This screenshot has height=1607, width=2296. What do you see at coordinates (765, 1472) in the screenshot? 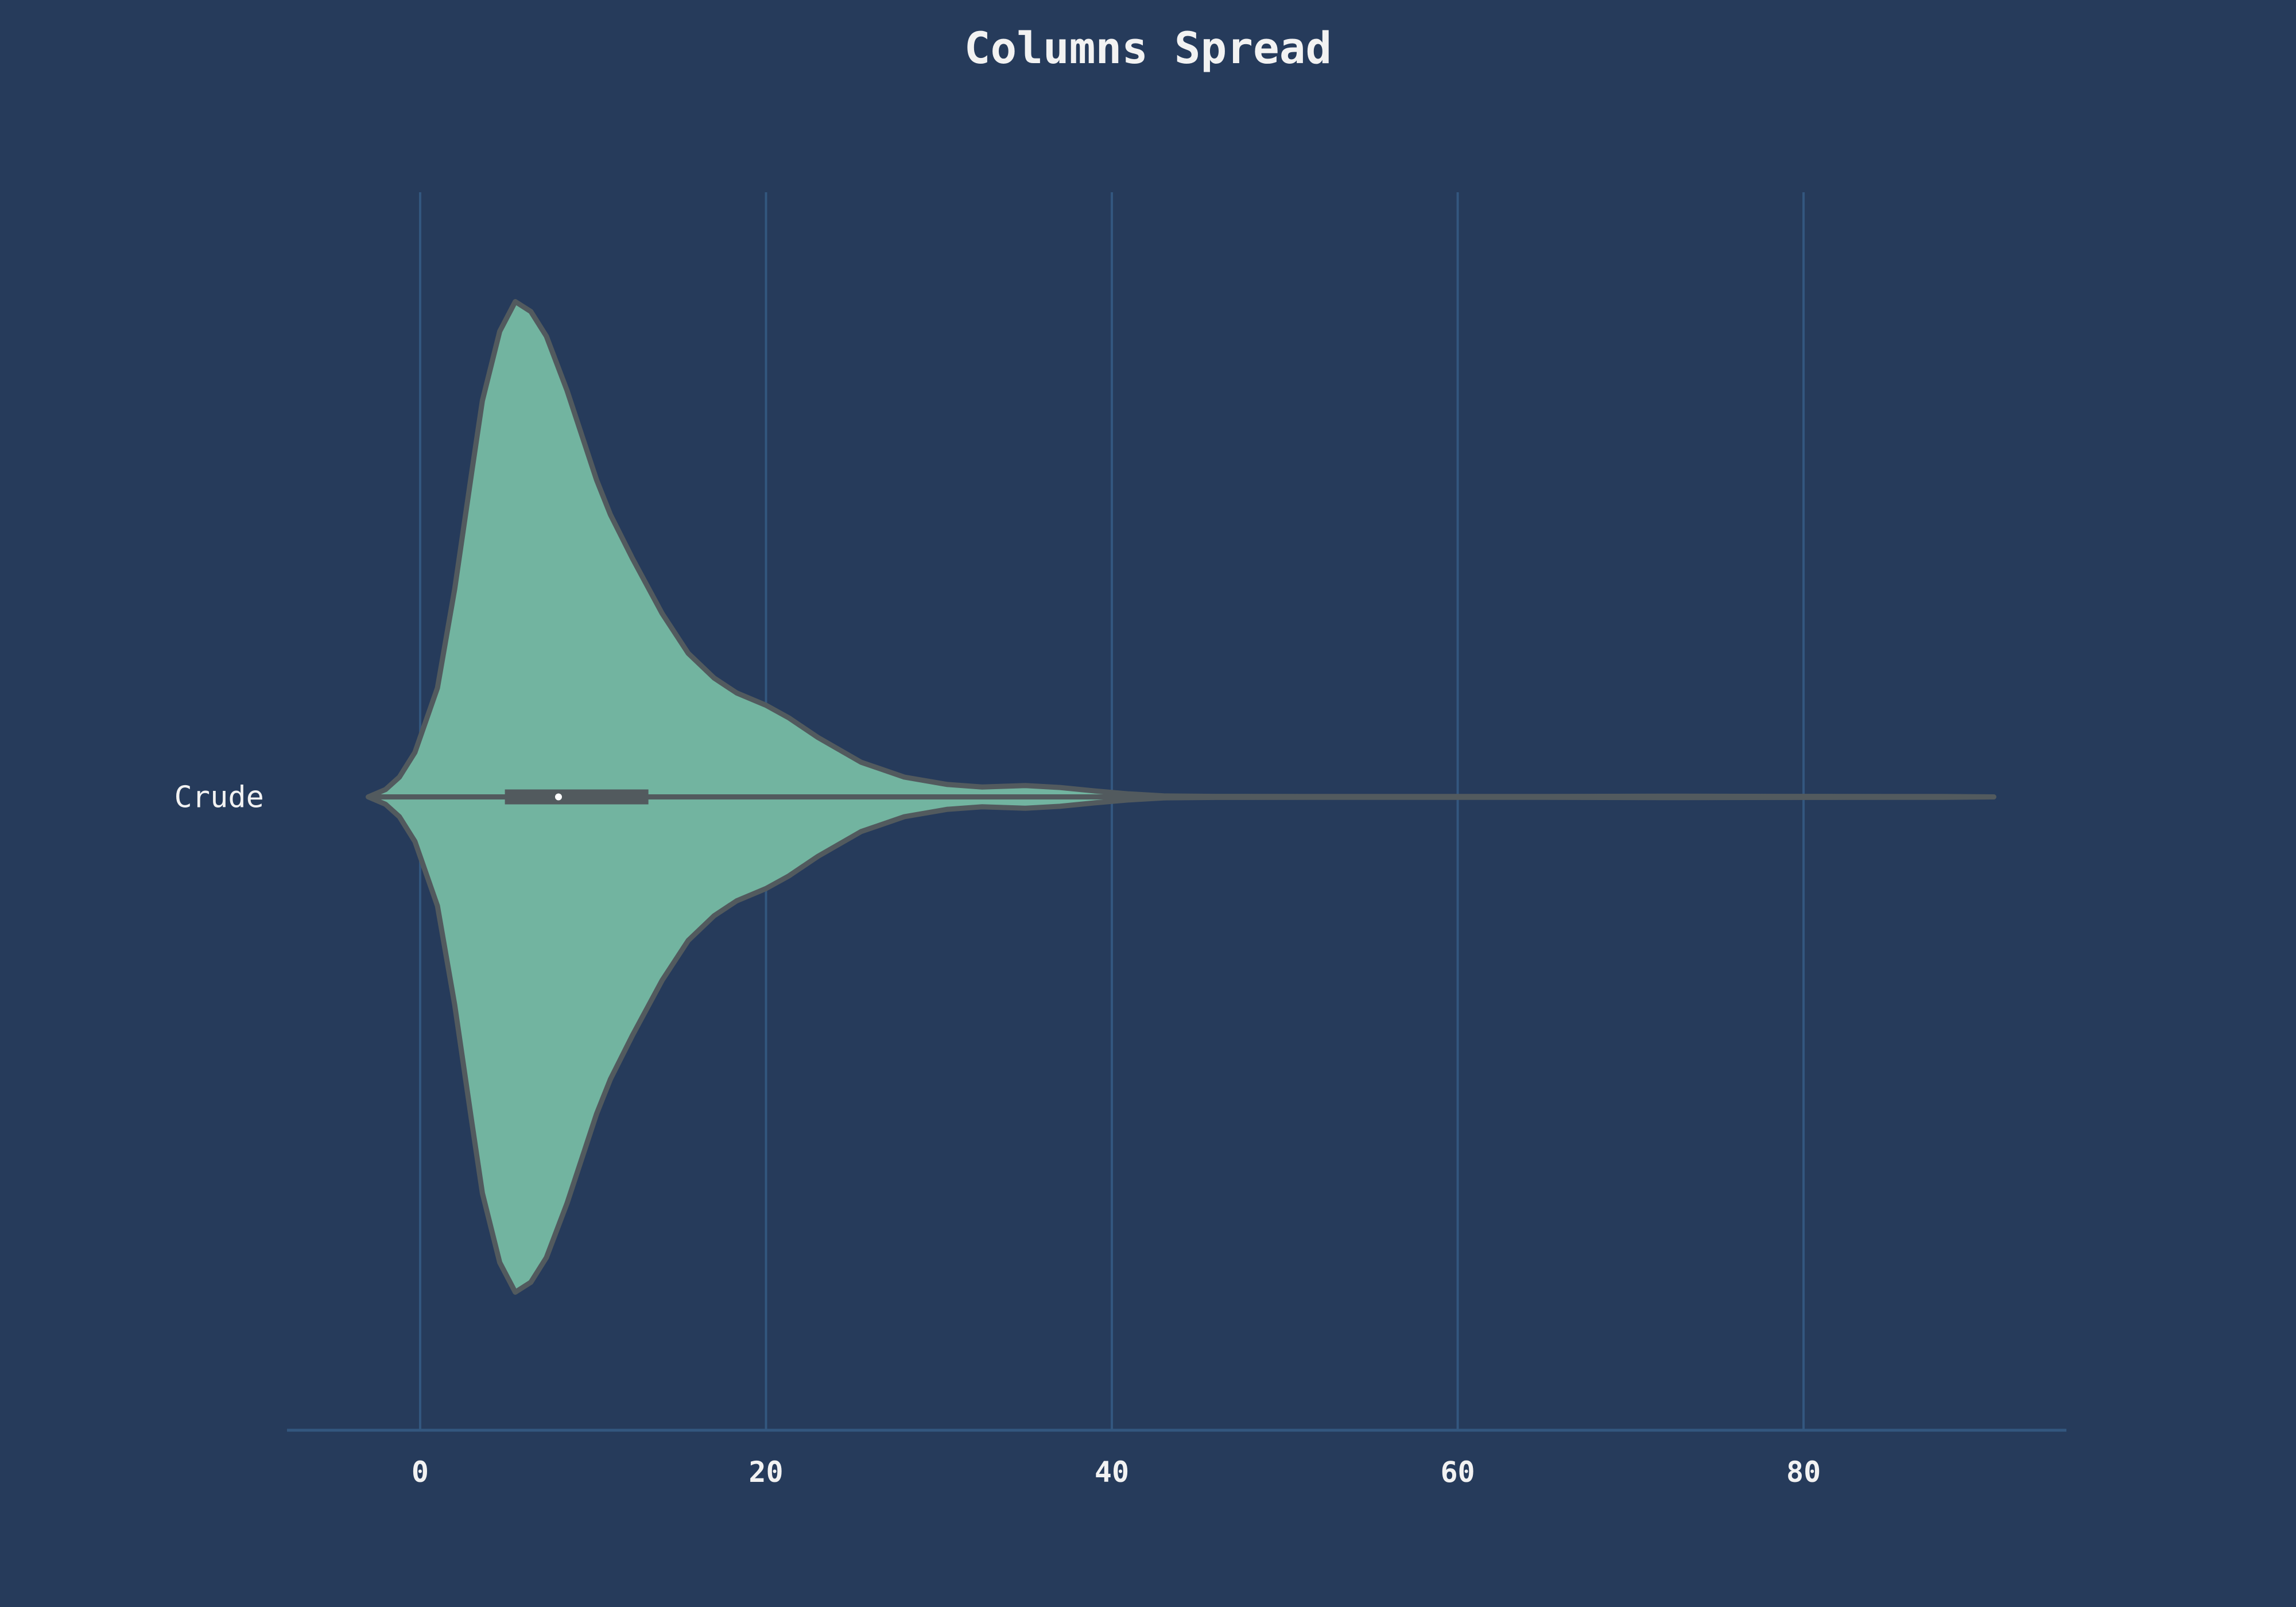
I see `x-tick-label-20: 20` at bounding box center [765, 1472].